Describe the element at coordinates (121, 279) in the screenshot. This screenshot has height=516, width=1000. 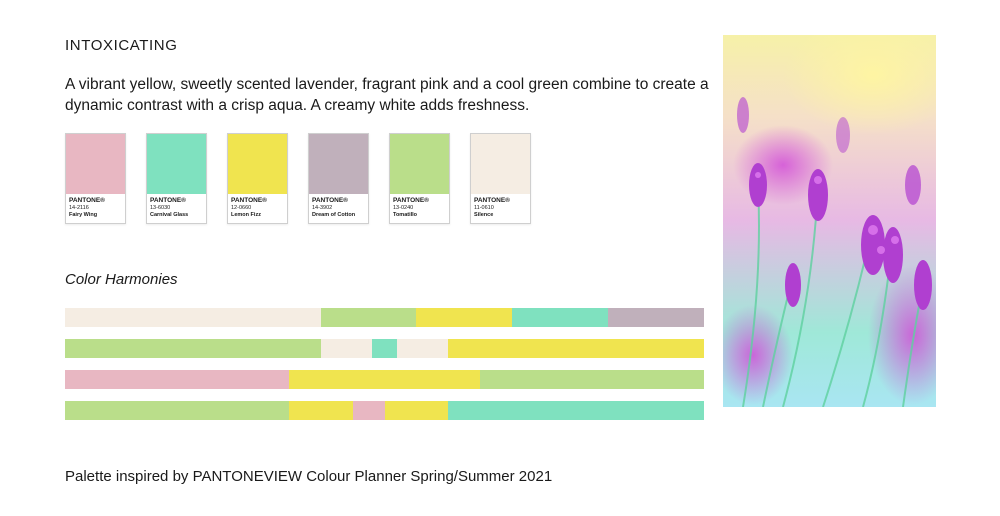
I see `harmonies-title: Color Harmonies` at that location.